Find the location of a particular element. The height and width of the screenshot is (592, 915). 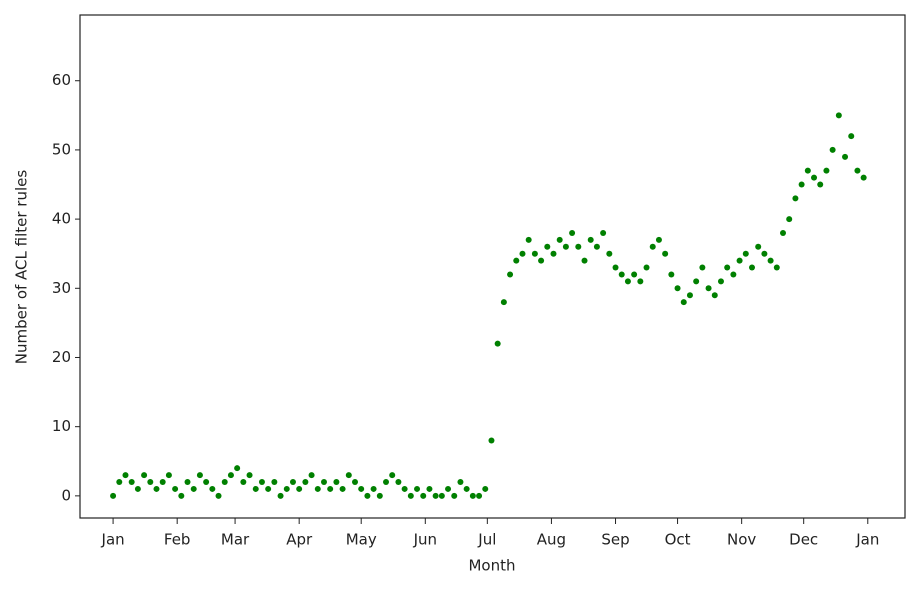

y-tick-label: 10 is located at coordinates (61, 426).